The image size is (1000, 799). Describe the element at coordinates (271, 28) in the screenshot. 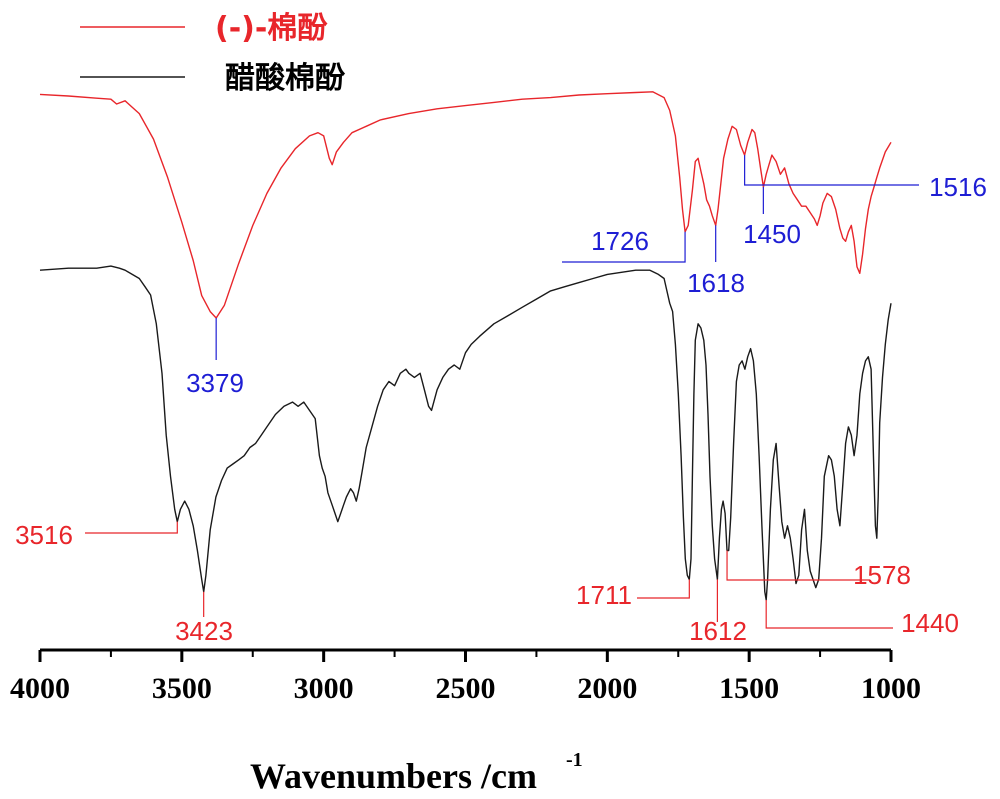

I see `legend-label-red: (-)-棉酚` at that location.